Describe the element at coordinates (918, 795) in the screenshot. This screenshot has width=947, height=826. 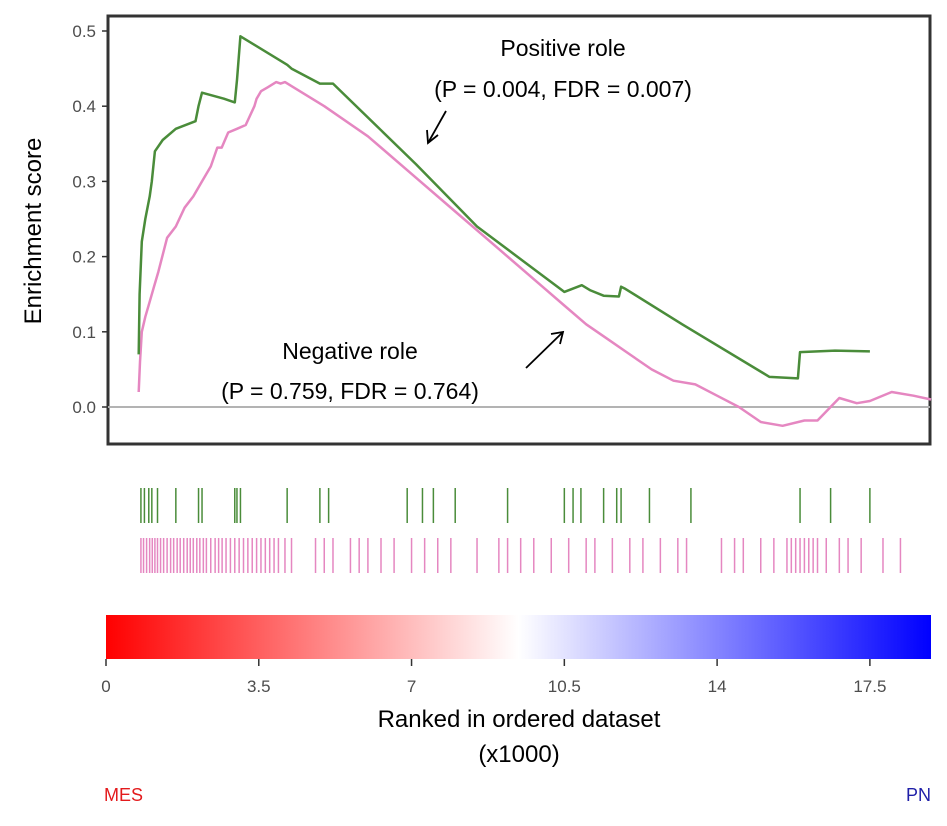
I see `end-label-pn: PN` at that location.